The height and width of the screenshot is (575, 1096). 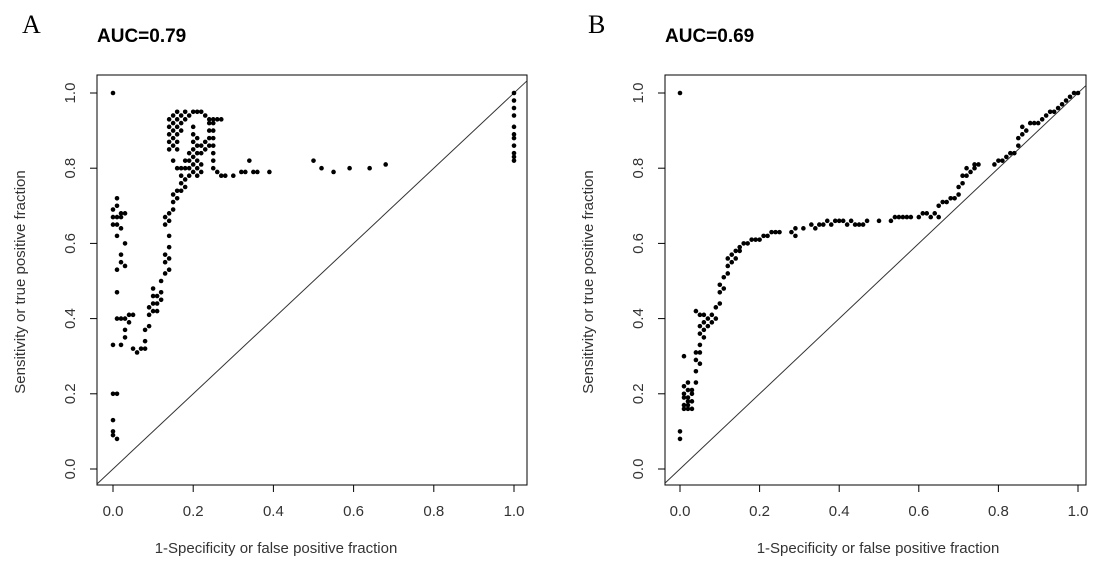 What do you see at coordinates (142, 36) in the screenshot?
I see `chart-title-a: AUC=0.79` at bounding box center [142, 36].